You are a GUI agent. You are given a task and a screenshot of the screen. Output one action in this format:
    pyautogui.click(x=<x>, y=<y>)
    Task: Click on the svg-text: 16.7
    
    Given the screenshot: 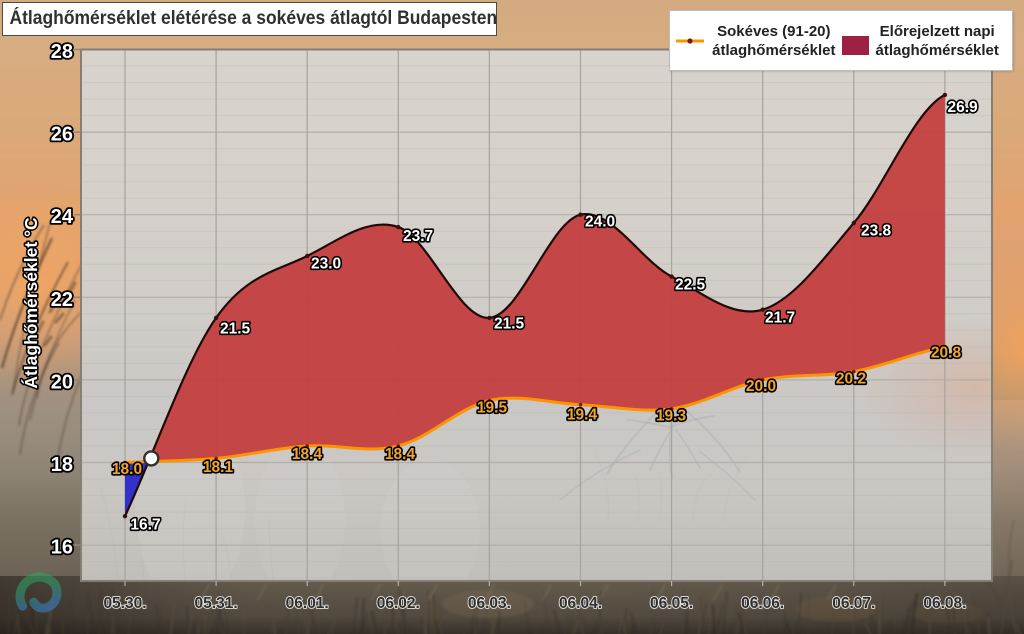 What is the action you would take?
    pyautogui.click(x=145, y=525)
    